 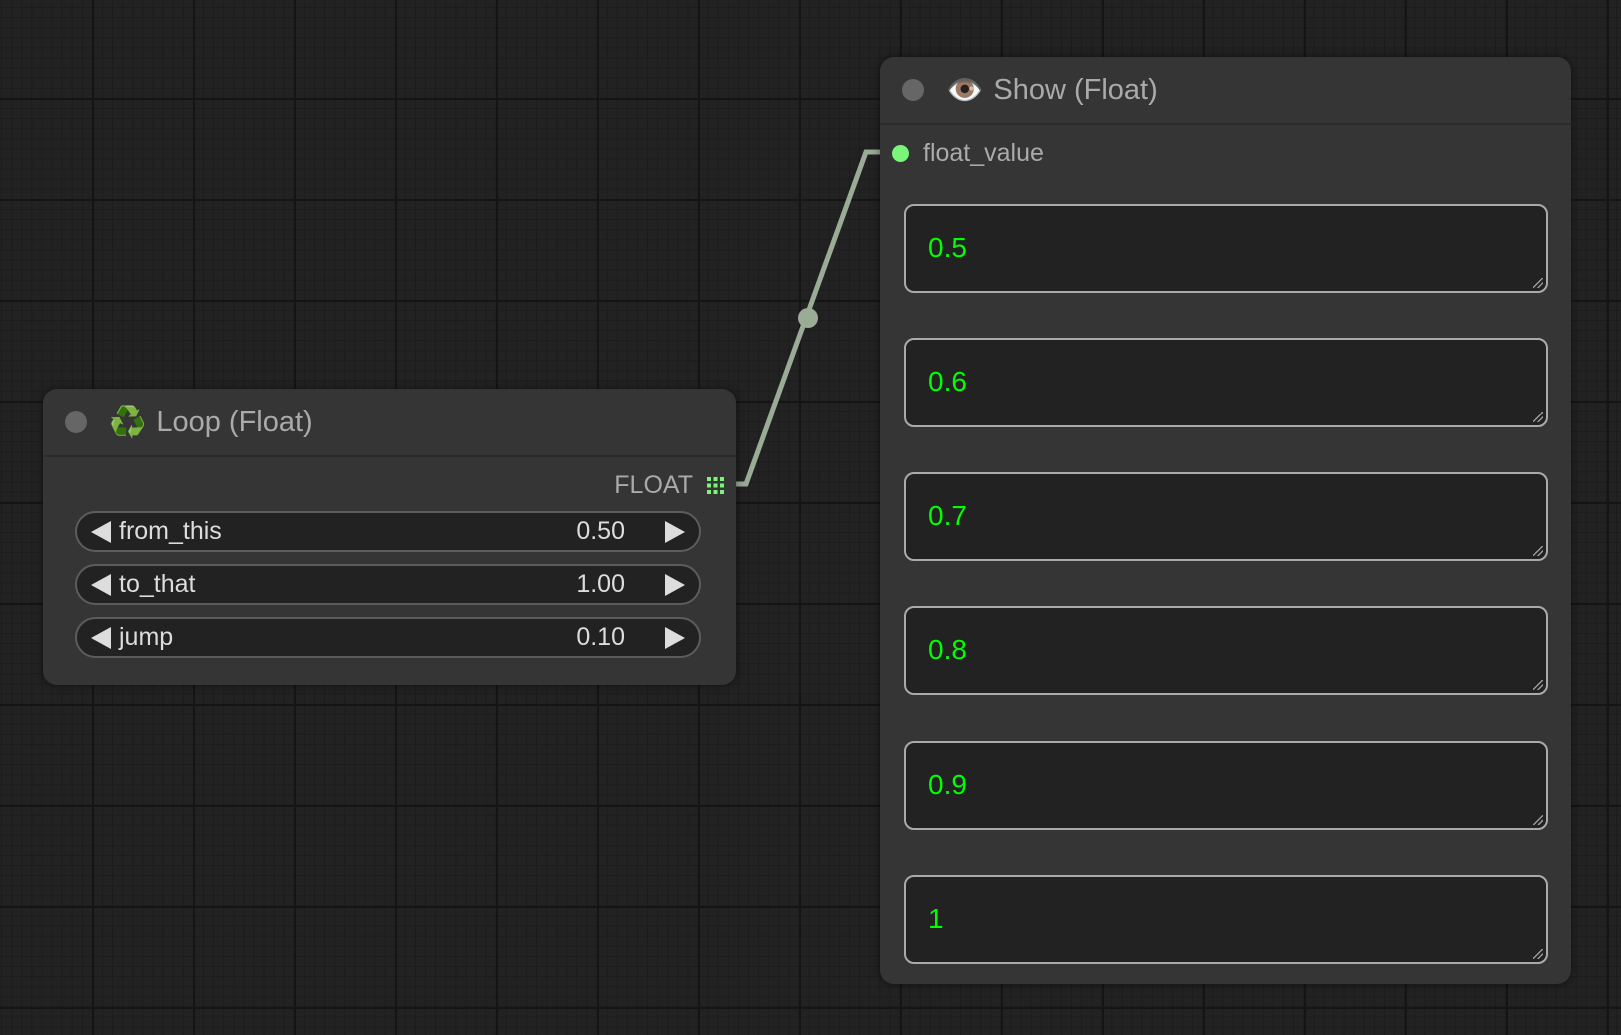 What do you see at coordinates (1226, 919) in the screenshot?
I see `value-textarea: 1` at bounding box center [1226, 919].